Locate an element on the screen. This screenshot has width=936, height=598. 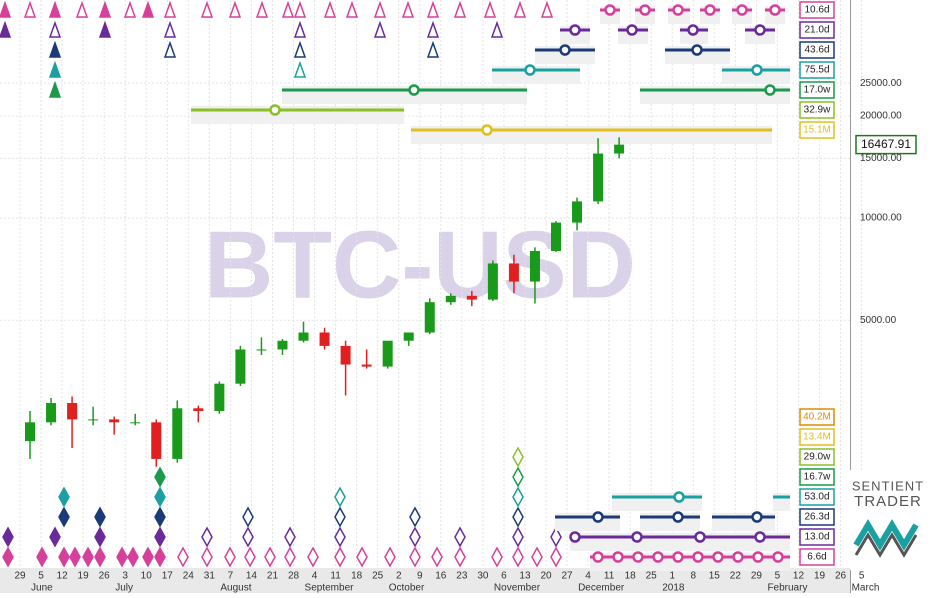
y-tick-label: 5000.00 is located at coordinates (878, 320).